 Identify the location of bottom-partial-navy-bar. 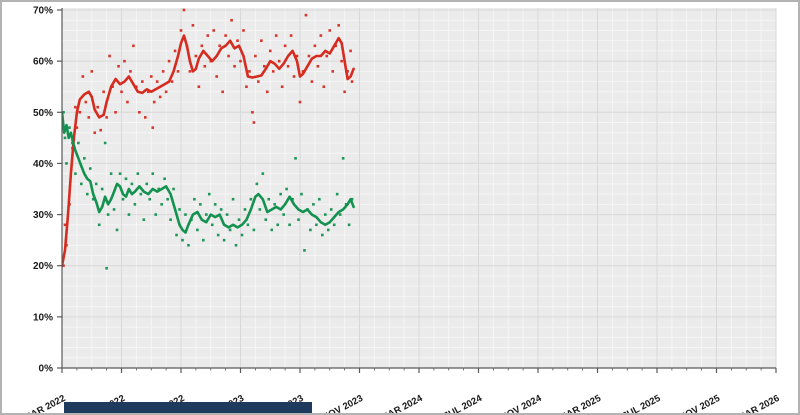
(188, 407).